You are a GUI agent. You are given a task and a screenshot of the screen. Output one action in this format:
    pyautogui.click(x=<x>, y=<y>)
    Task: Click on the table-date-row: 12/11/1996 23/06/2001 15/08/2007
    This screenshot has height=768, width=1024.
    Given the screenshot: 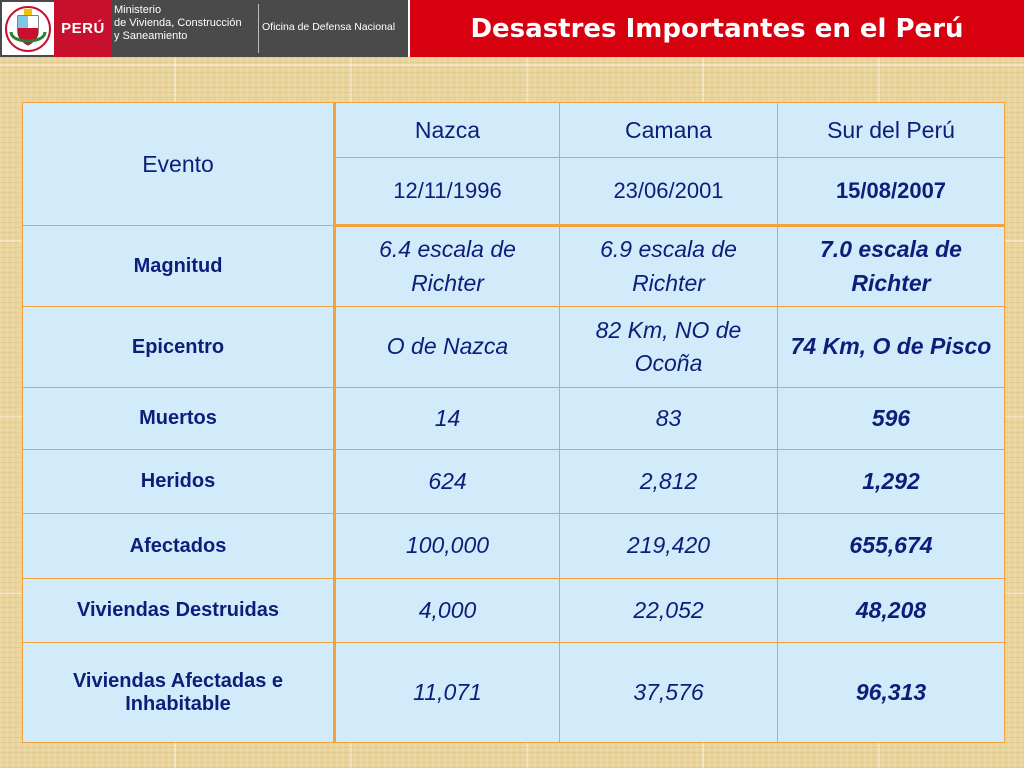 What is the action you would take?
    pyautogui.click(x=514, y=192)
    